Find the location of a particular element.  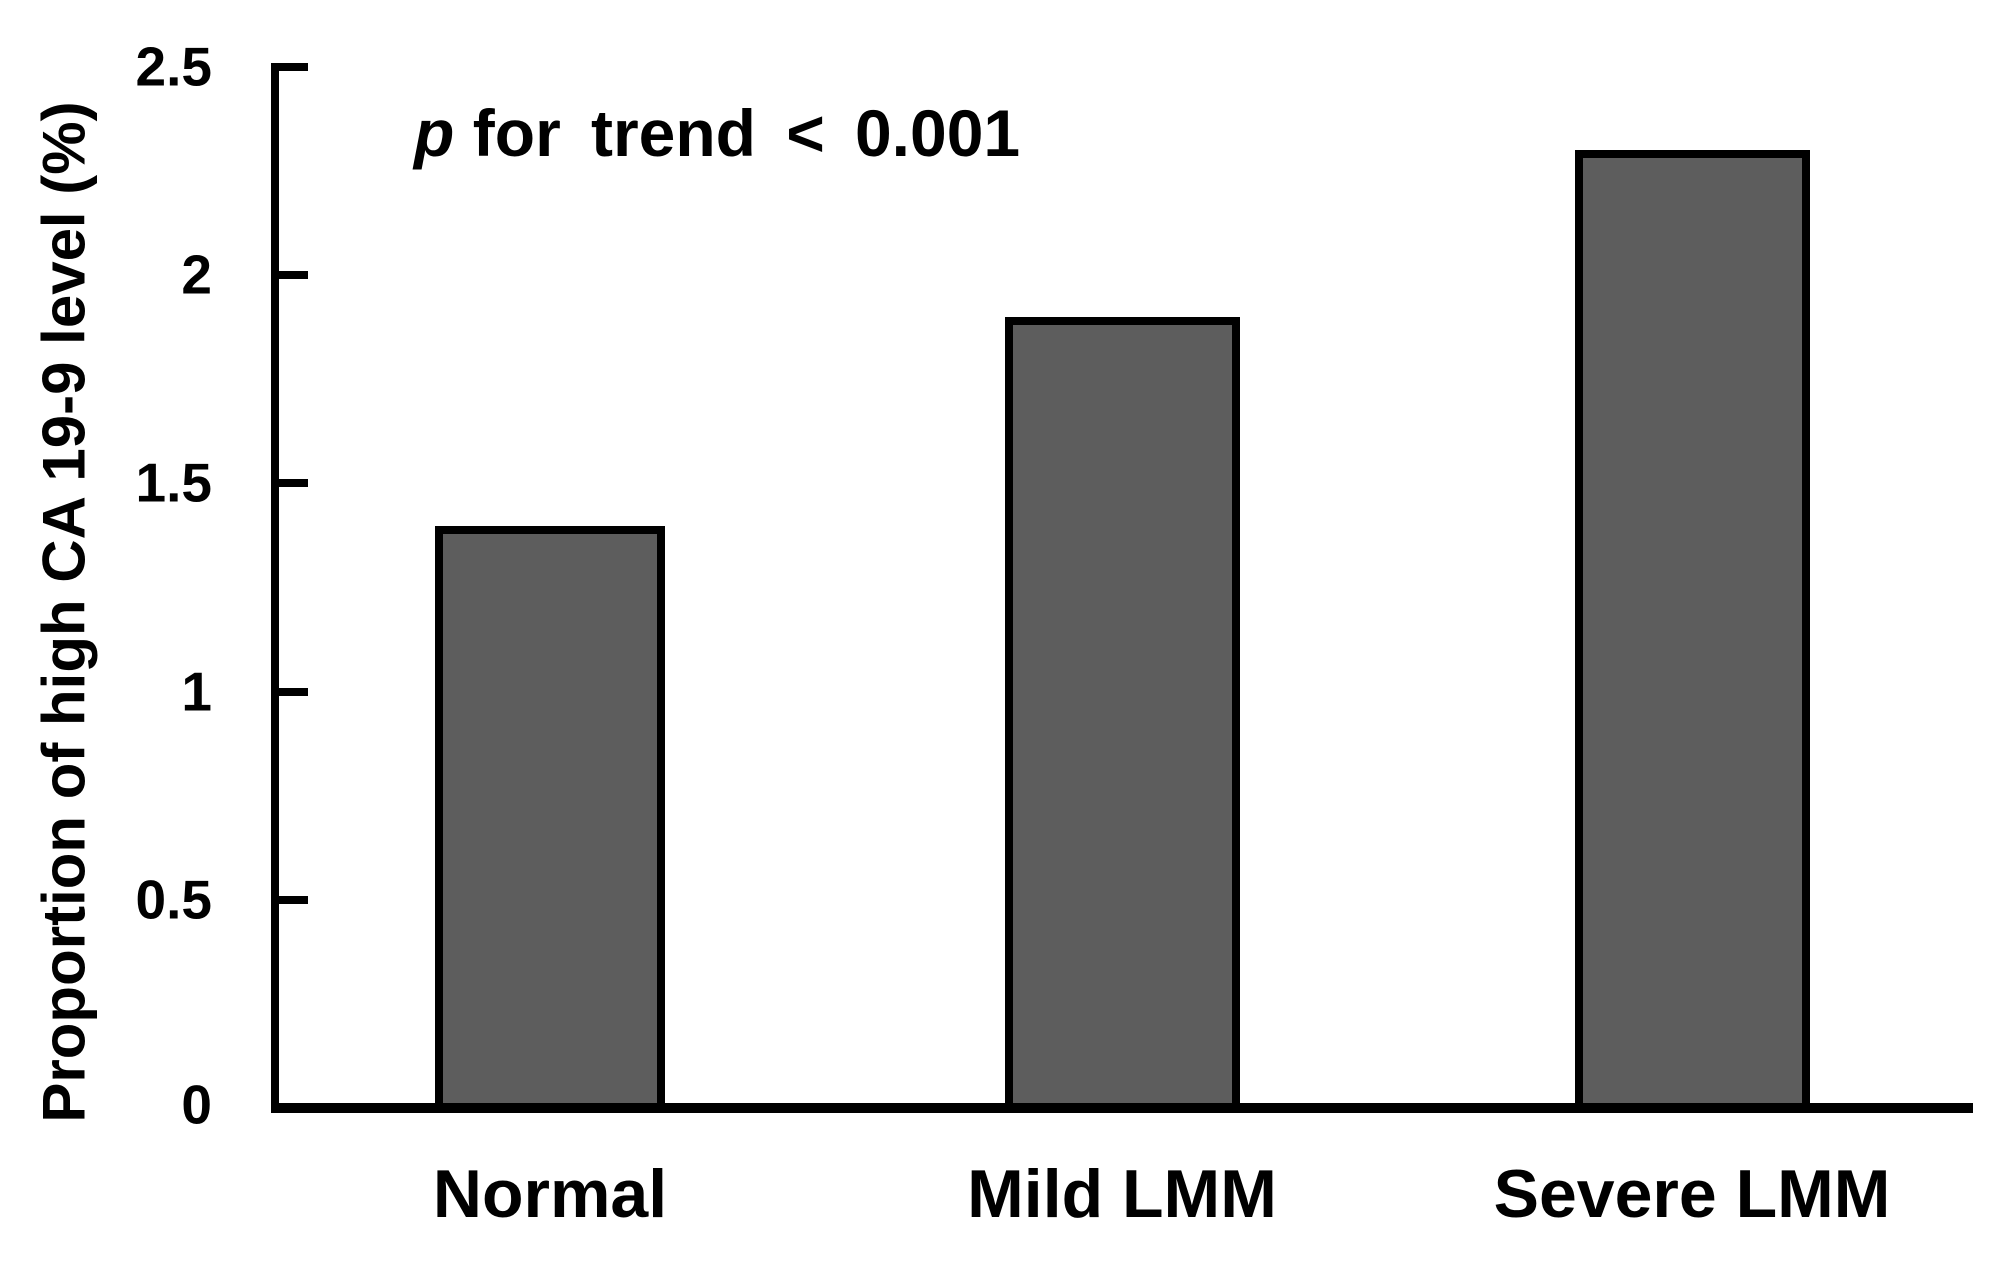

x-axis-line is located at coordinates (1122, 1108).